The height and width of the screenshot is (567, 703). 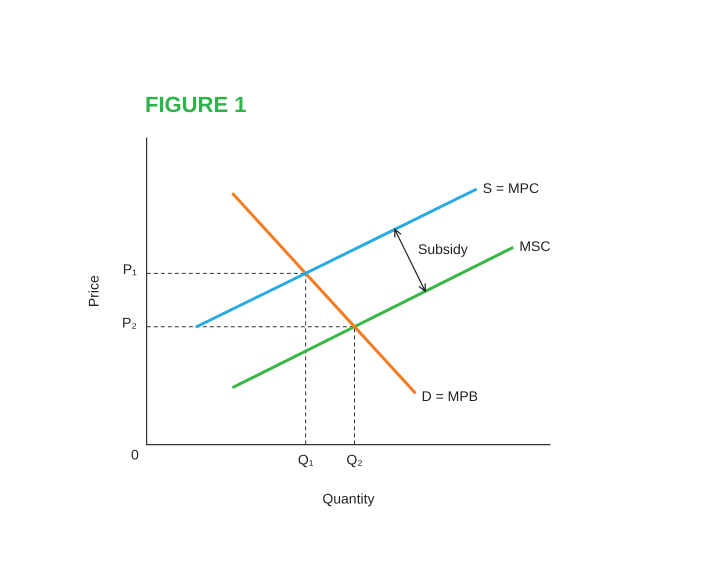 I want to click on series-label: MSC, so click(x=534, y=246).